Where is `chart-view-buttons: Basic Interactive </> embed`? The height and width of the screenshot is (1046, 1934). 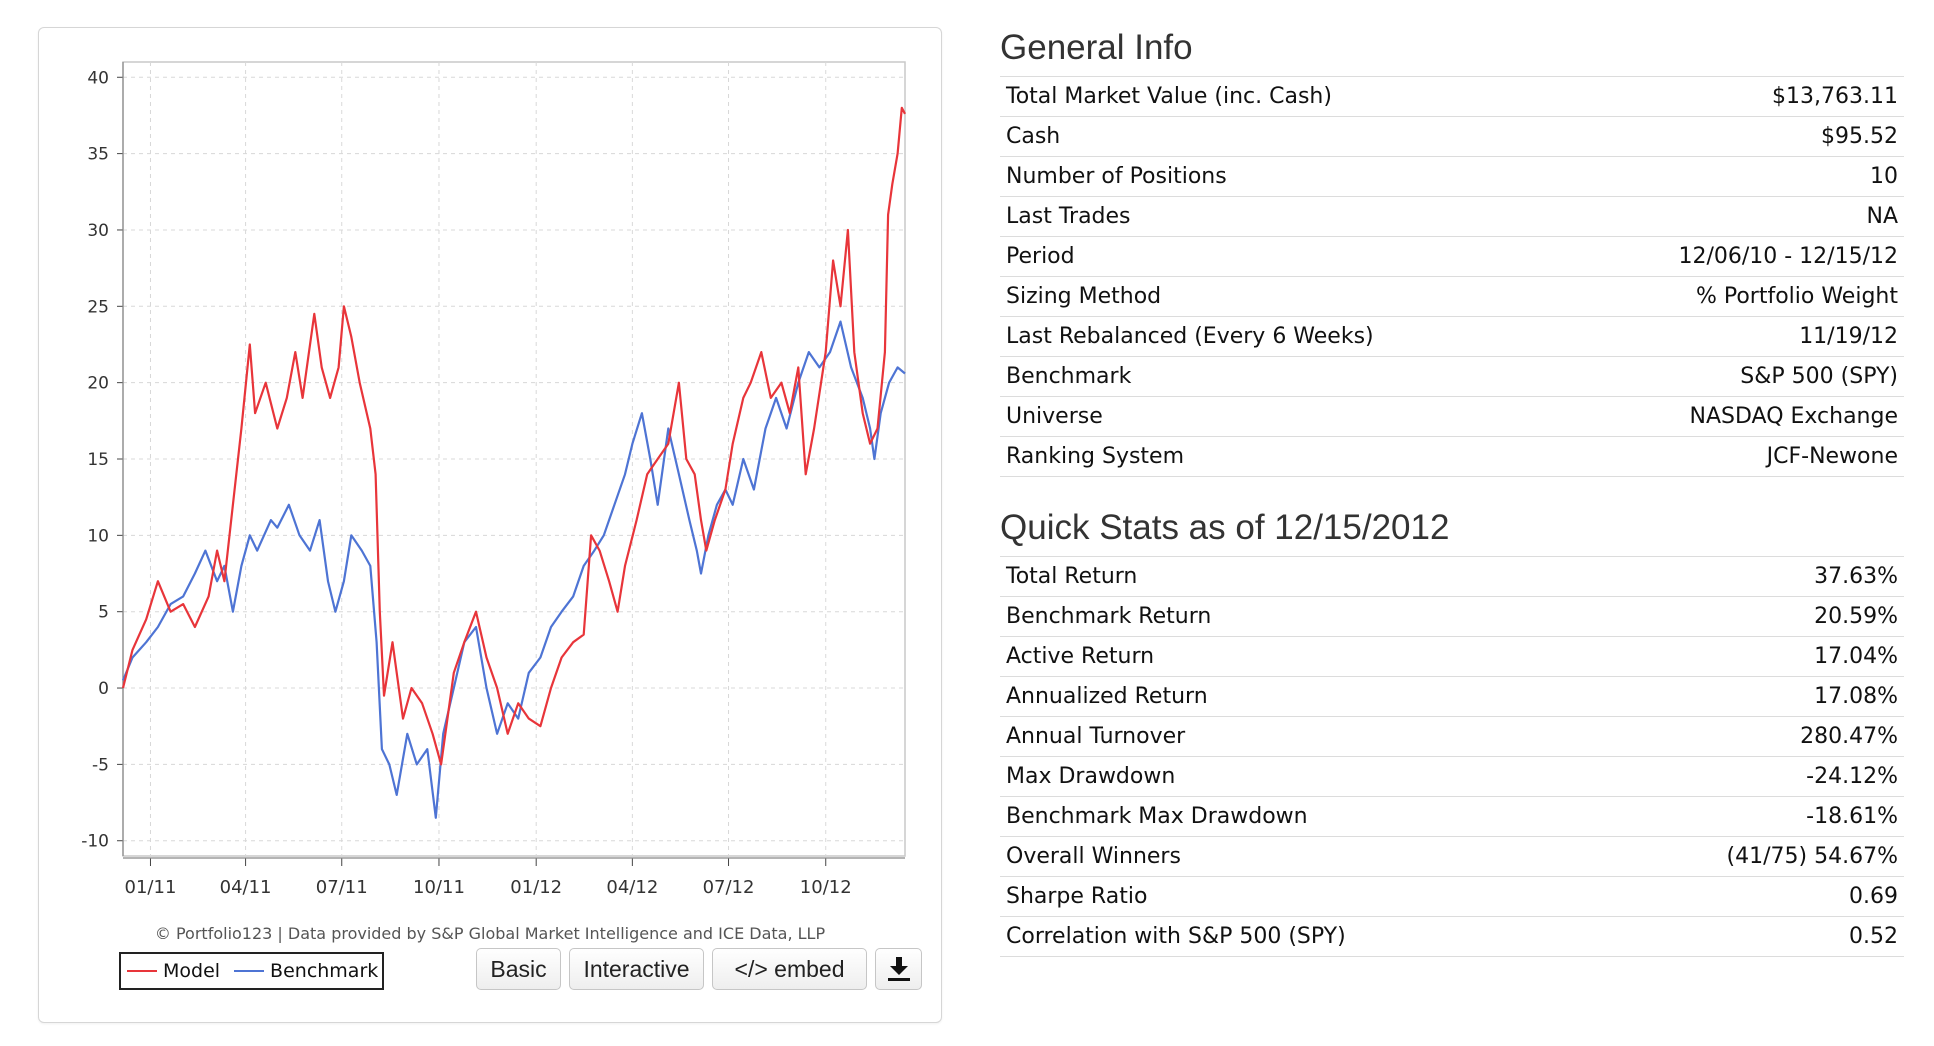
chart-view-buttons: Basic Interactive </> embed is located at coordinates (703, 969).